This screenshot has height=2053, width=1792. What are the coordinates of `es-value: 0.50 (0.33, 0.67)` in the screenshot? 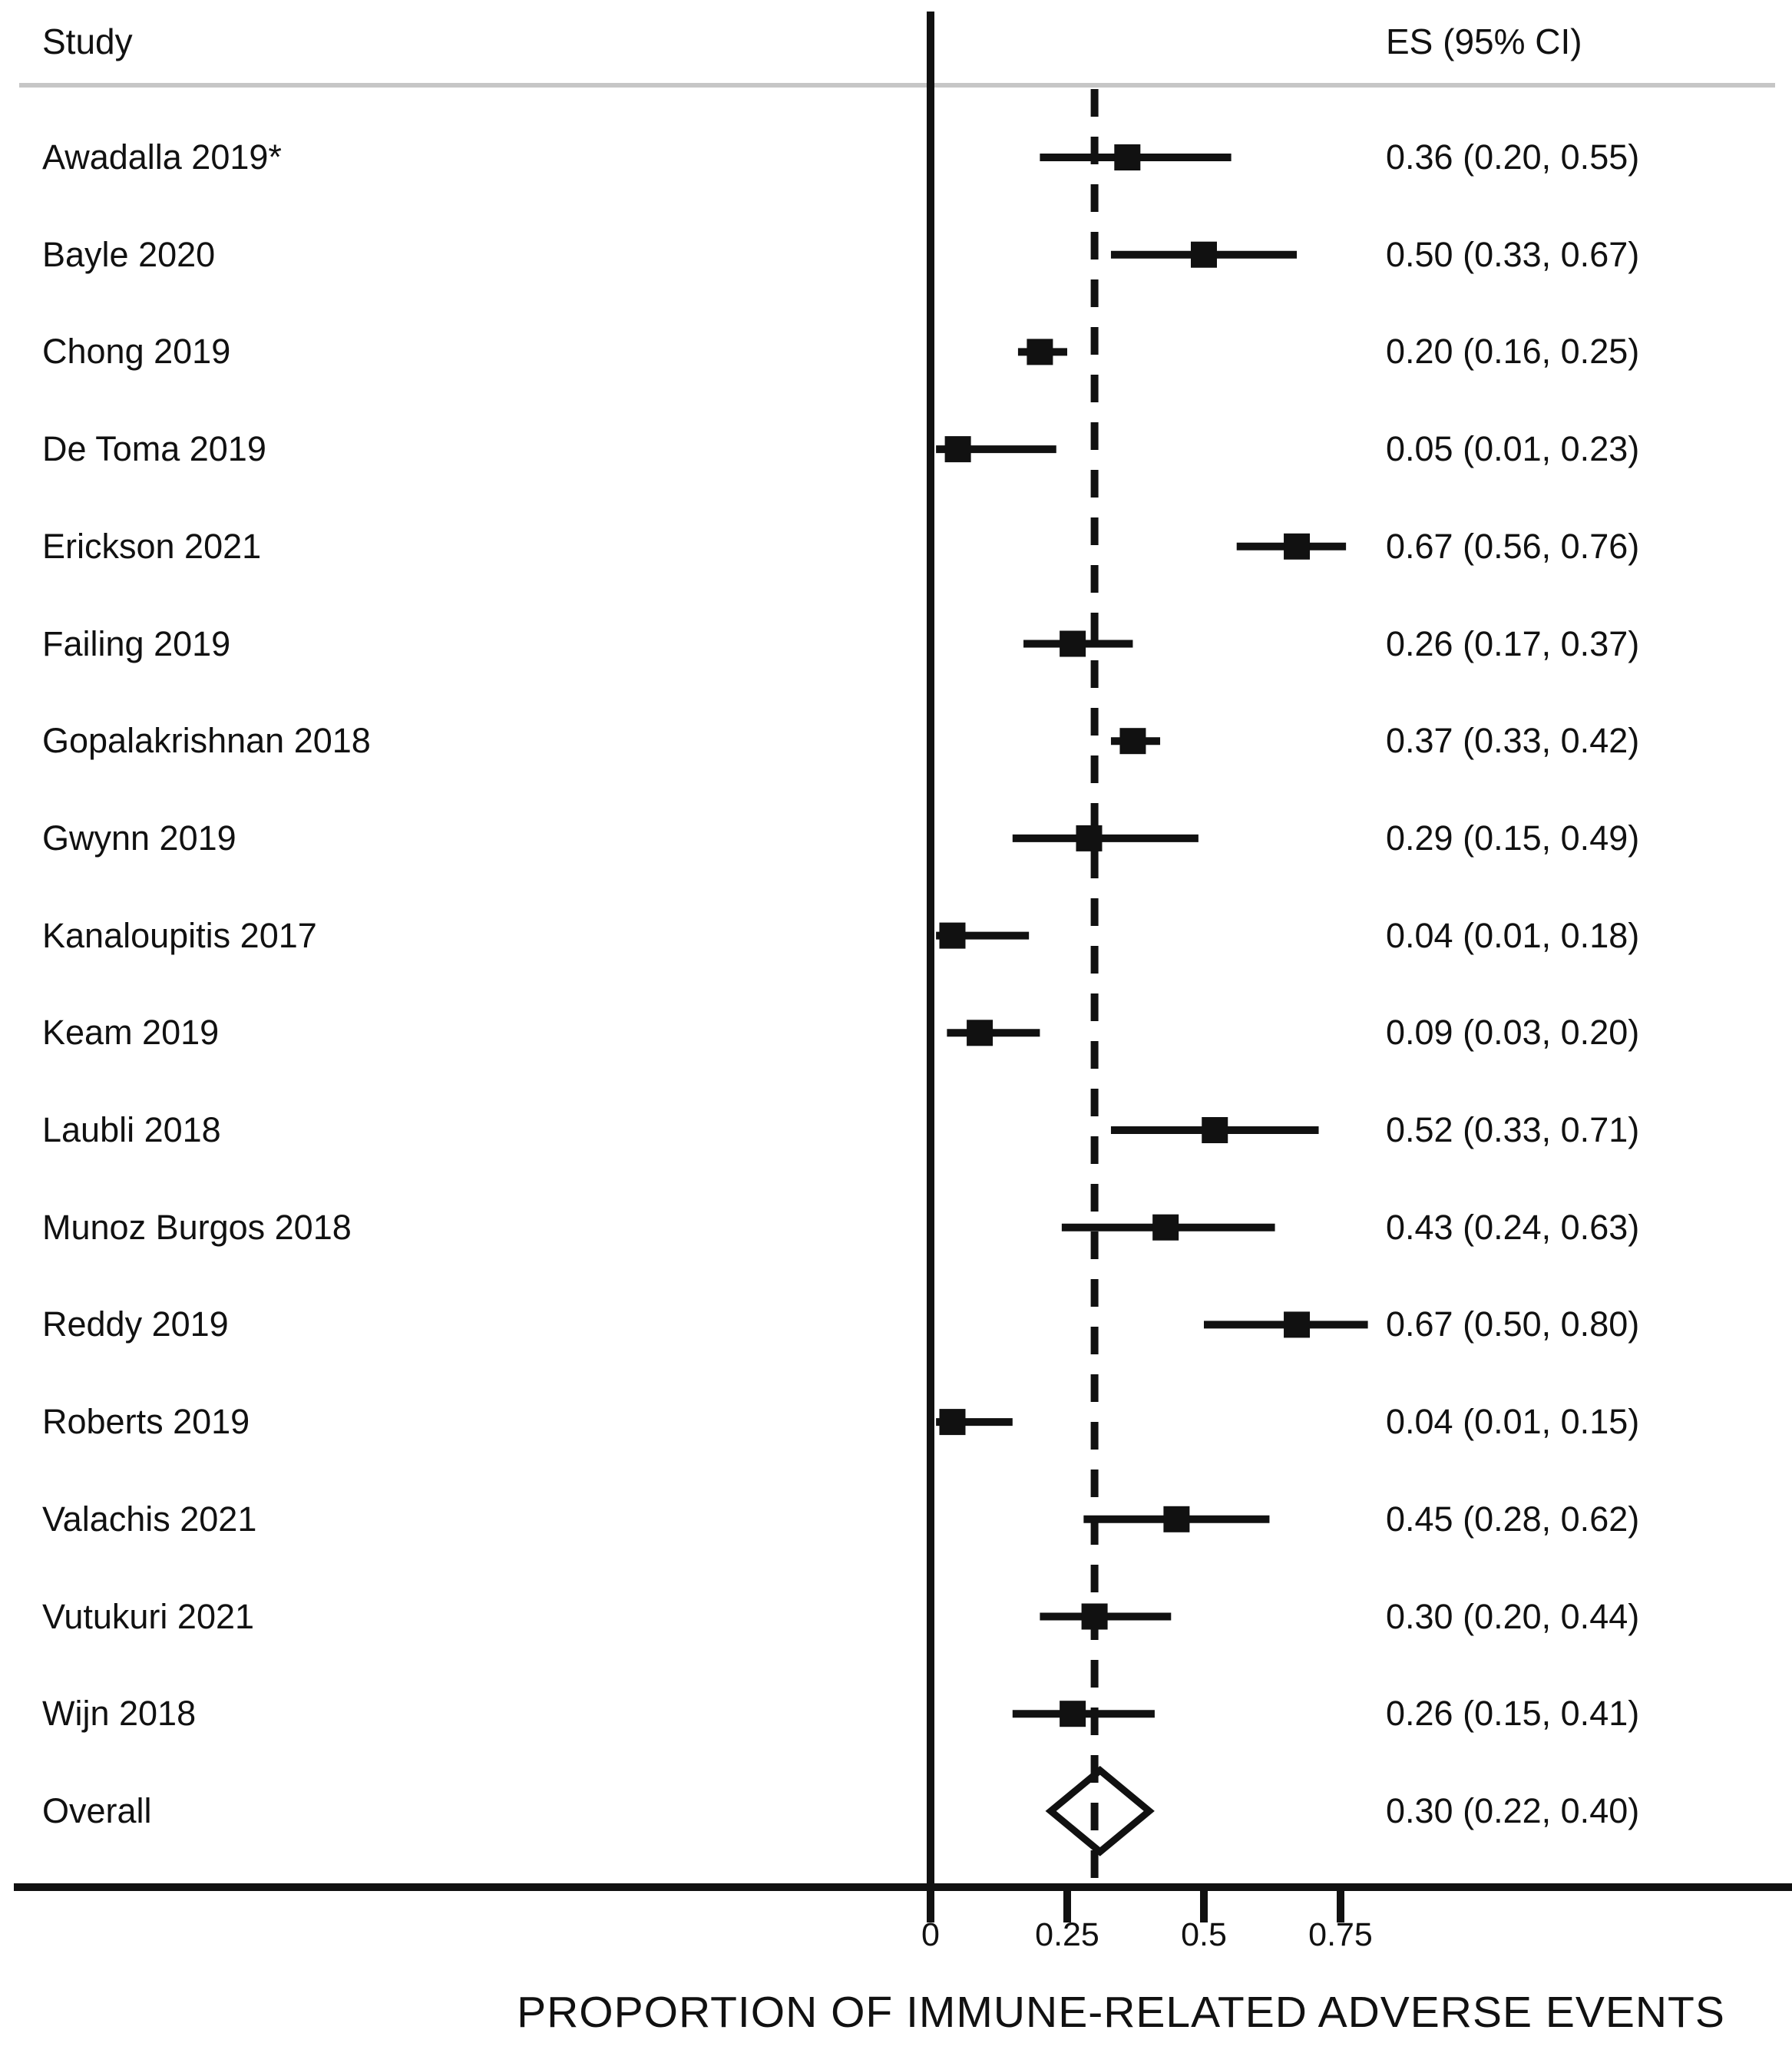 It's located at (1513, 254).